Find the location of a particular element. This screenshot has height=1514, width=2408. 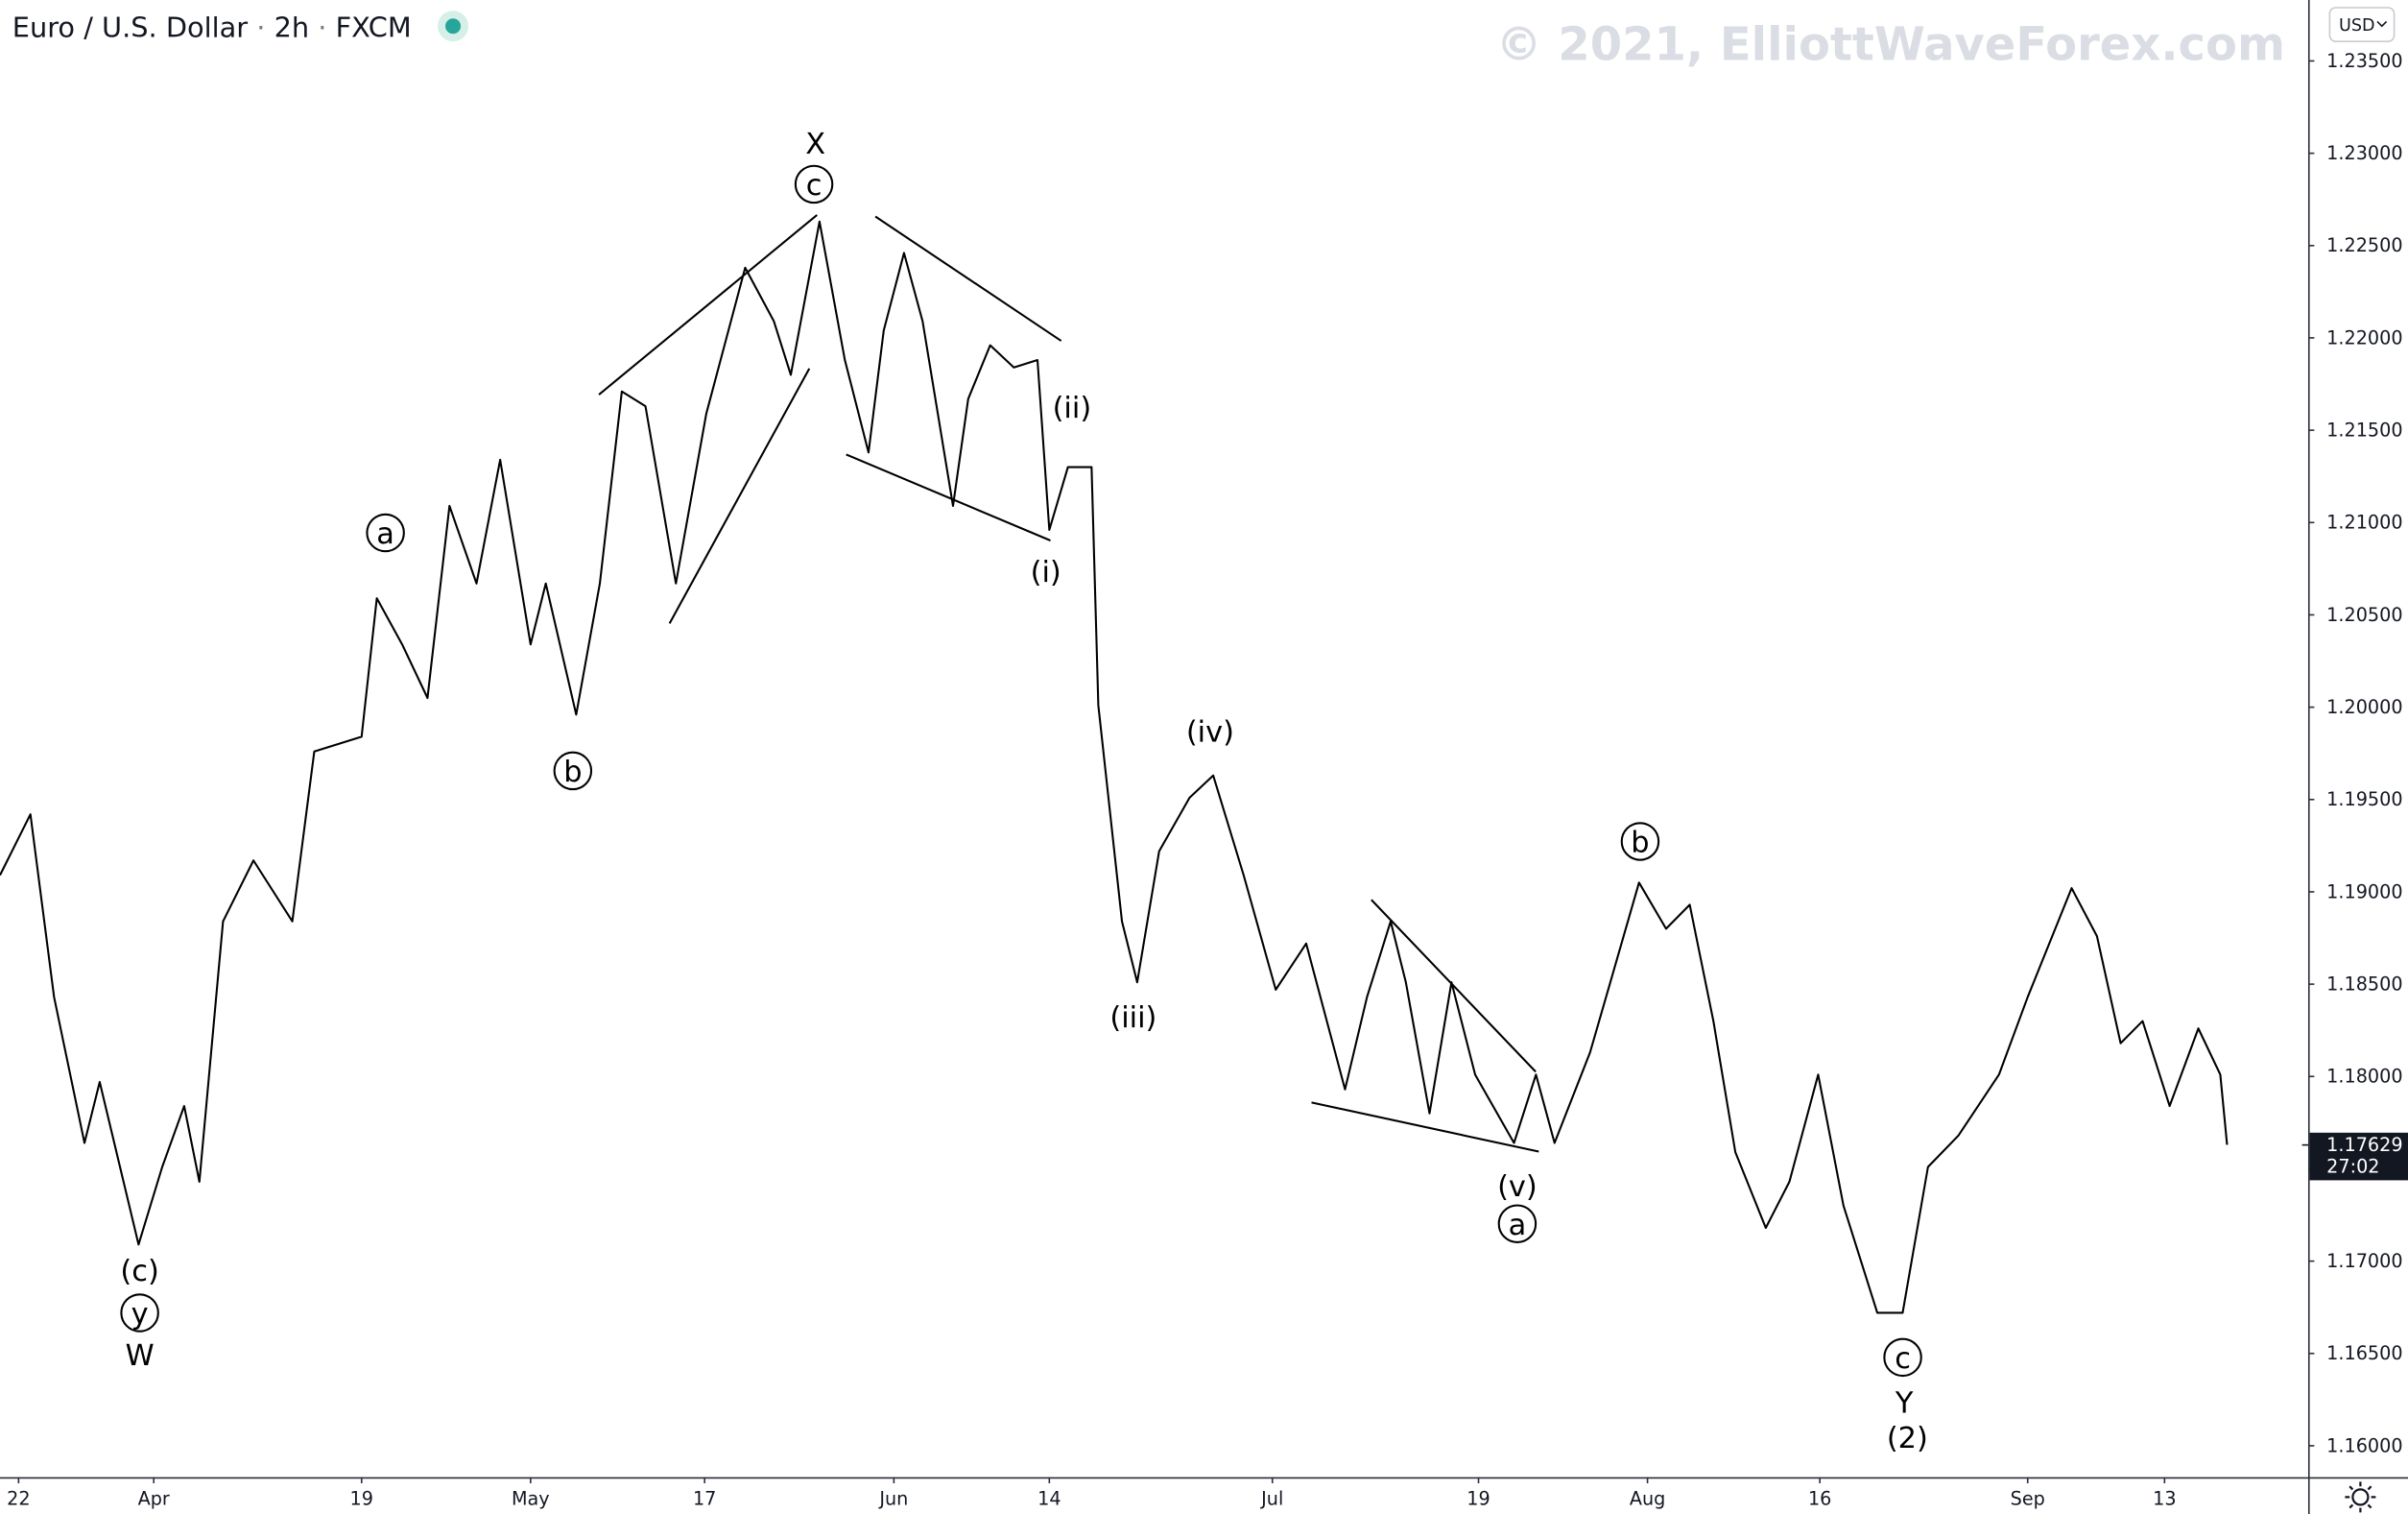

y-tick-label: 1.19500 is located at coordinates (2364, 799).